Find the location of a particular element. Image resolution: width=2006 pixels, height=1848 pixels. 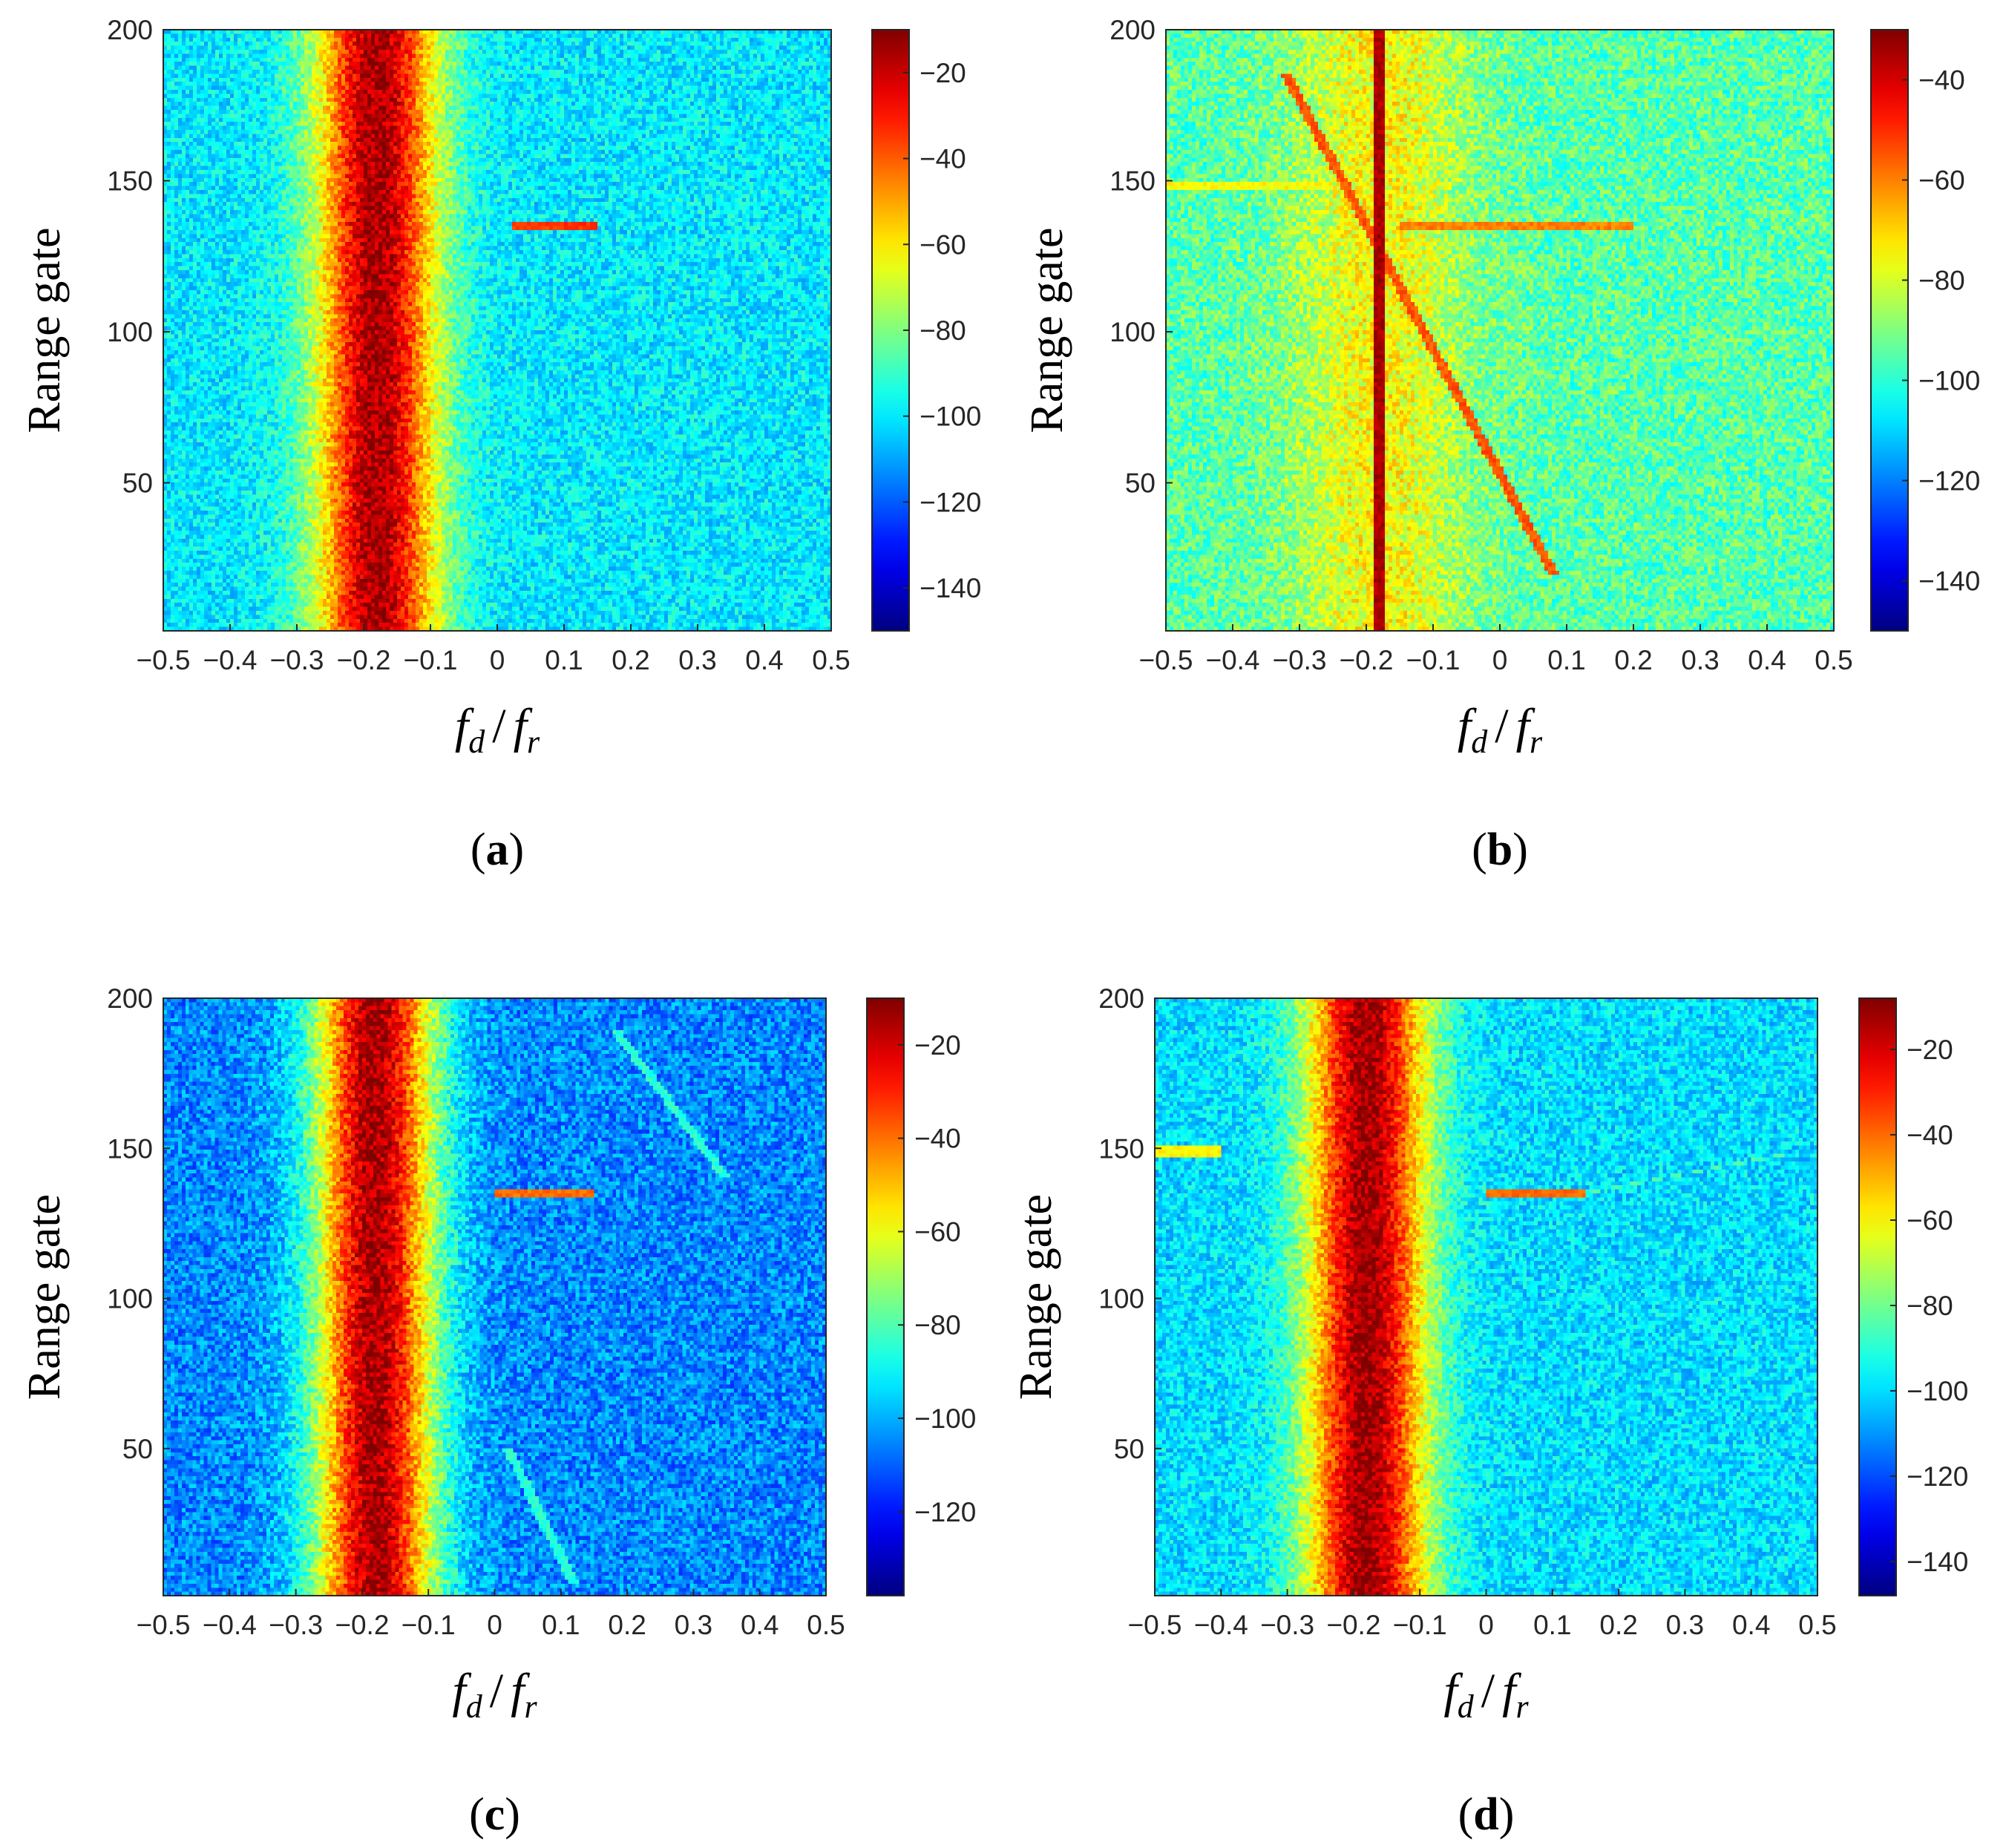

panel-caption: (a) is located at coordinates (497, 850).